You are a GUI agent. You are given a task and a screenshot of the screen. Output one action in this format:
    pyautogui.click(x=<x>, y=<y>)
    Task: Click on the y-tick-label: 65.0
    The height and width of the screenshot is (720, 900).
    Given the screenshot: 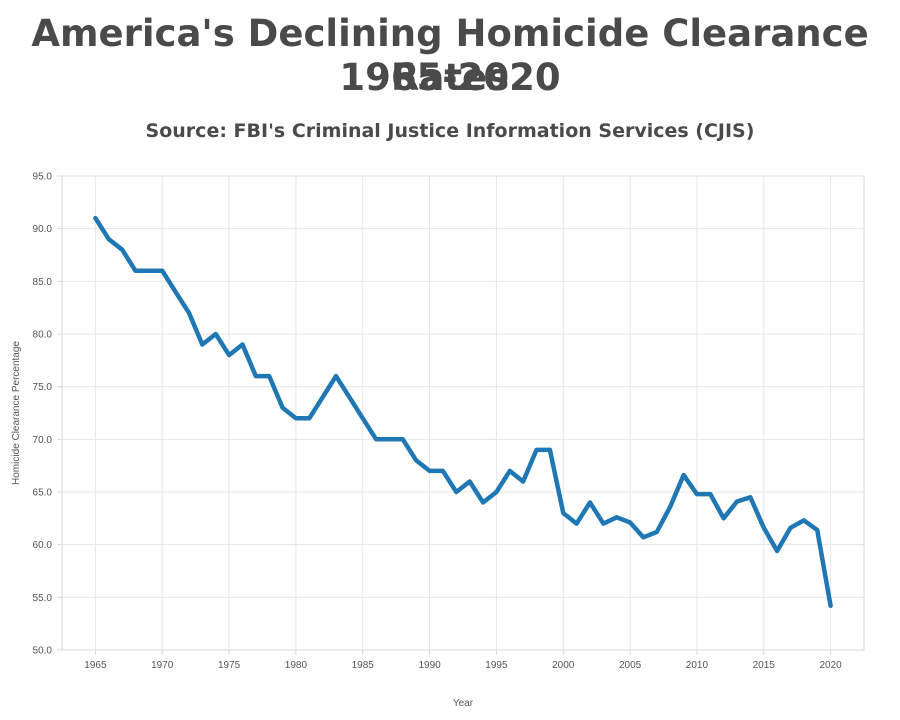 What is the action you would take?
    pyautogui.click(x=43, y=493)
    